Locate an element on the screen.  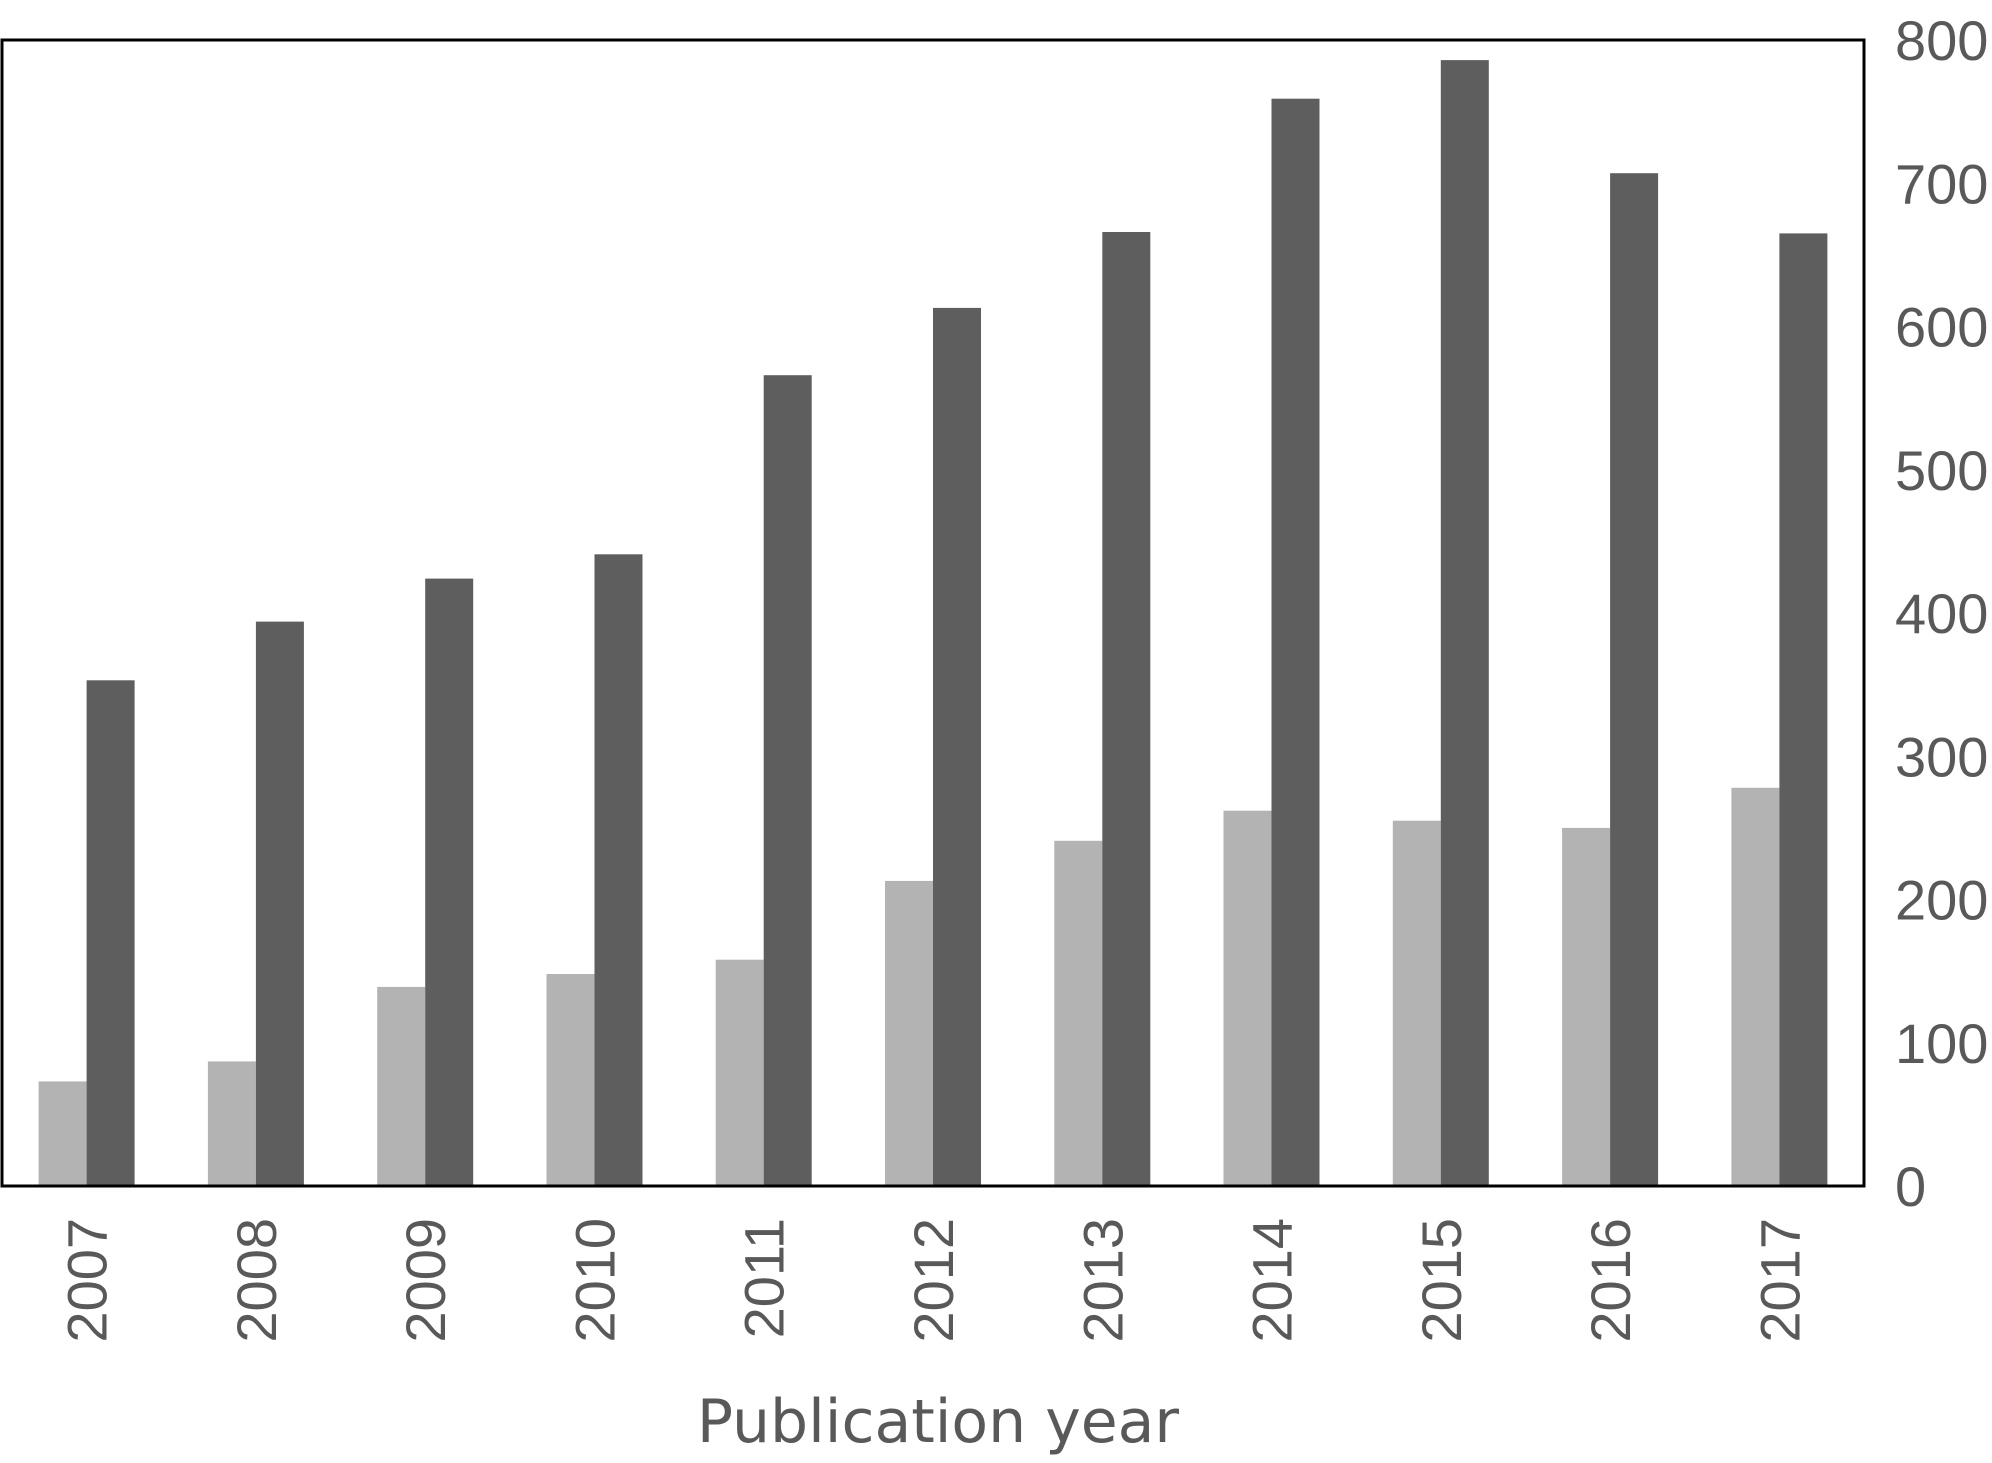
bar-series2-2014 is located at coordinates (1295, 642).